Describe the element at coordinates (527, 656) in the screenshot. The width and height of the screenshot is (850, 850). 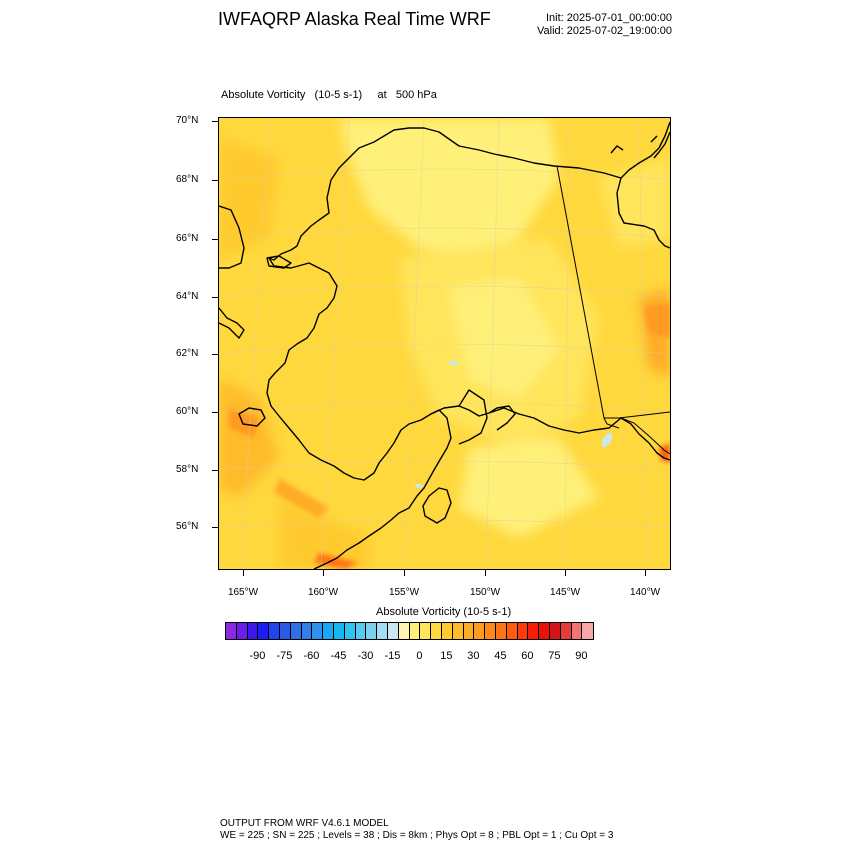
I see `colorbar-label: 60` at that location.